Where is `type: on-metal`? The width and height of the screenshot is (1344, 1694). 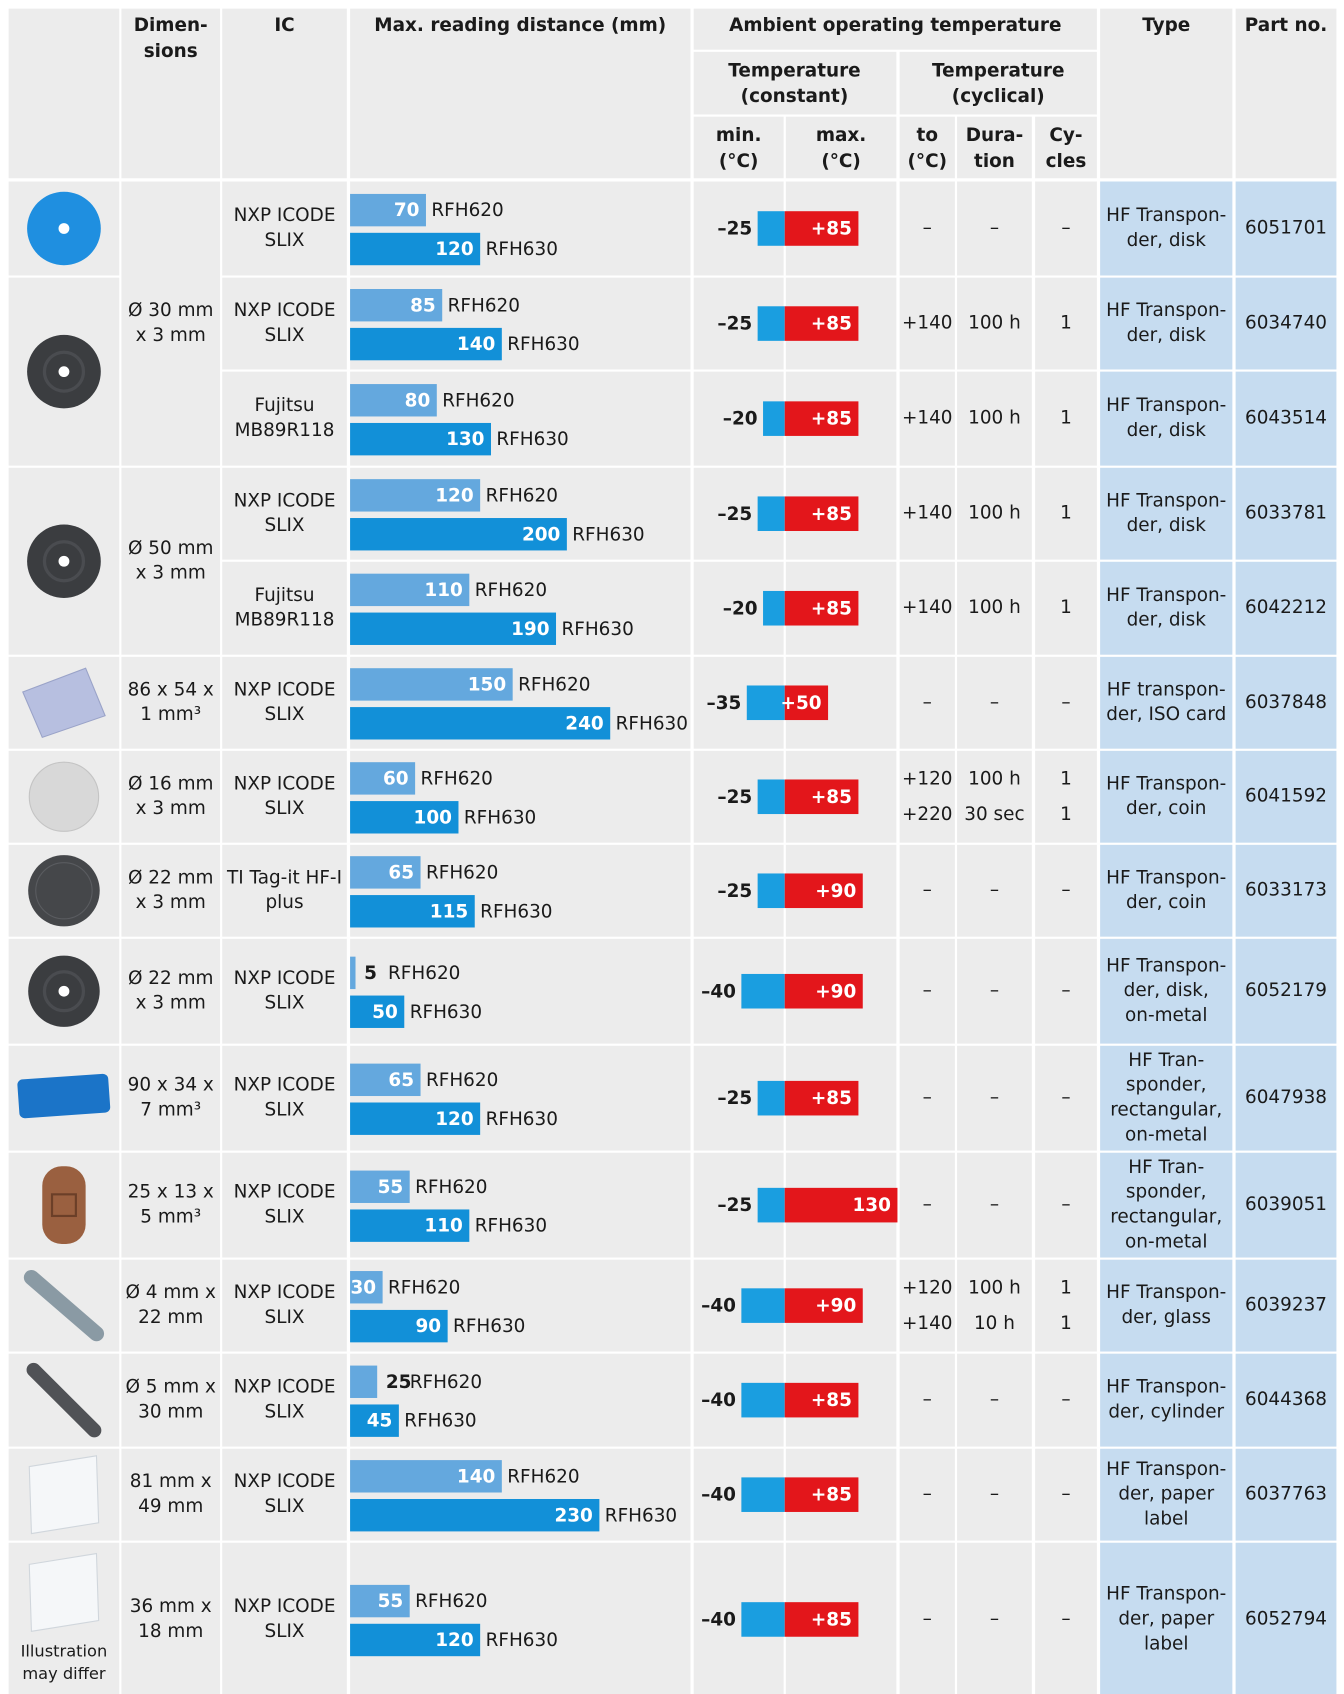
type: on-metal is located at coordinates (1166, 1015).